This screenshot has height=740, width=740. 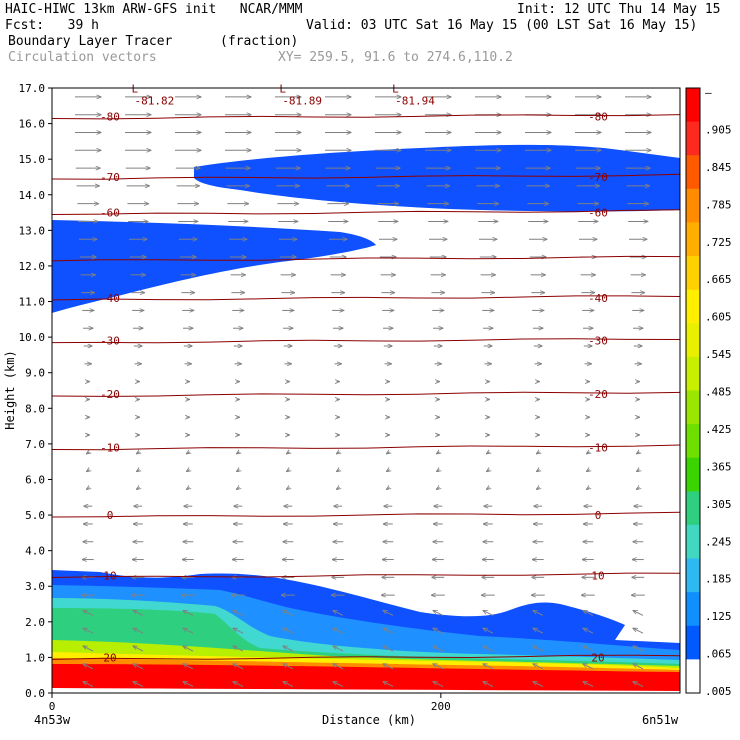 What do you see at coordinates (250, 703) in the screenshot?
I see `x-axis: 0 200` at bounding box center [250, 703].